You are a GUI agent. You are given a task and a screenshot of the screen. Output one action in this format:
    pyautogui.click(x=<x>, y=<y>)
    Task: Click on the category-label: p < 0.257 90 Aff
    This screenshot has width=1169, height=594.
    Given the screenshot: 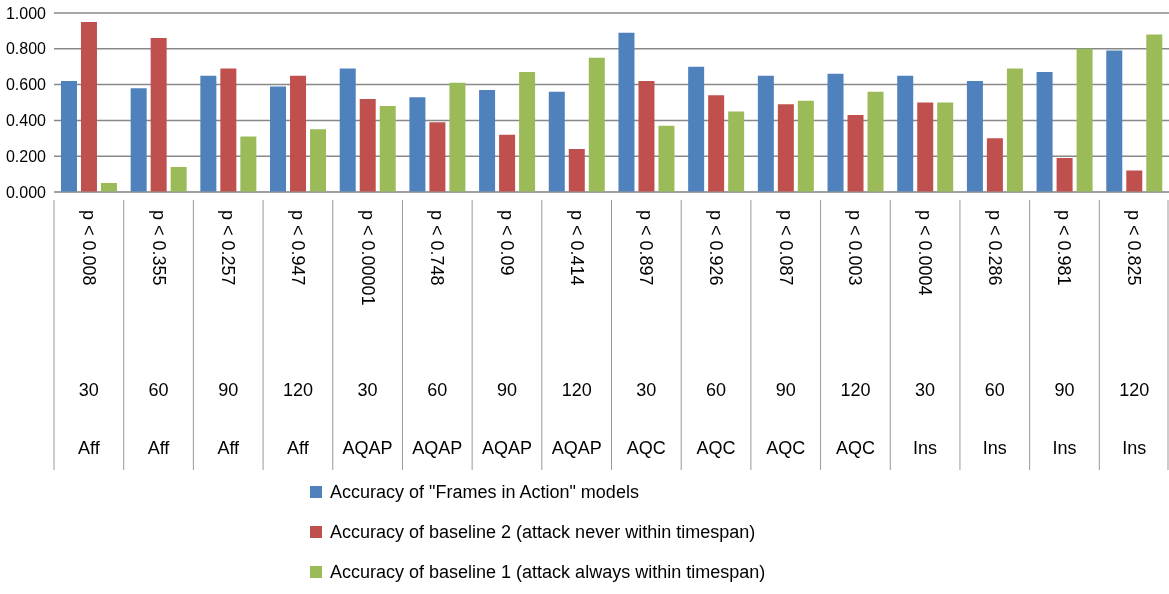 What is the action you would take?
    pyautogui.click(x=228, y=334)
    